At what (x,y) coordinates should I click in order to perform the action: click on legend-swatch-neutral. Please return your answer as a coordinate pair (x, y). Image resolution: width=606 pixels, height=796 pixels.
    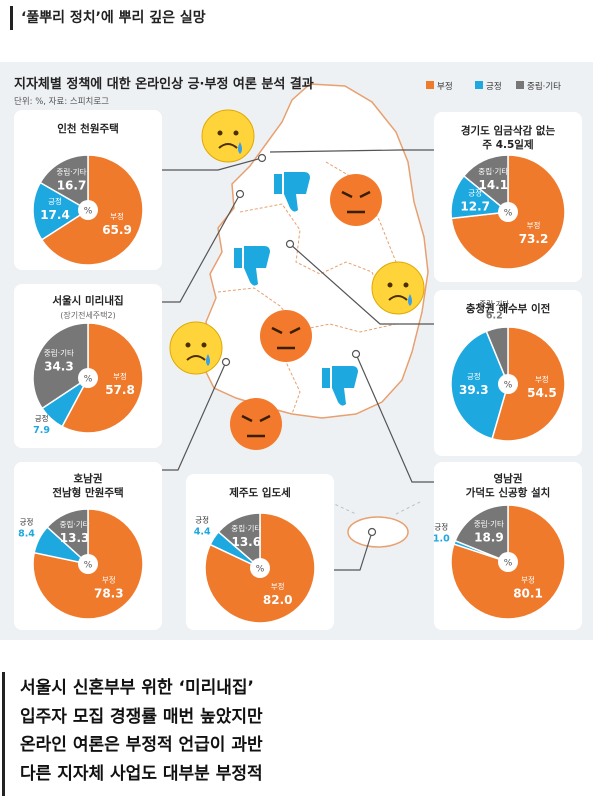
    Looking at the image, I should click on (520, 85).